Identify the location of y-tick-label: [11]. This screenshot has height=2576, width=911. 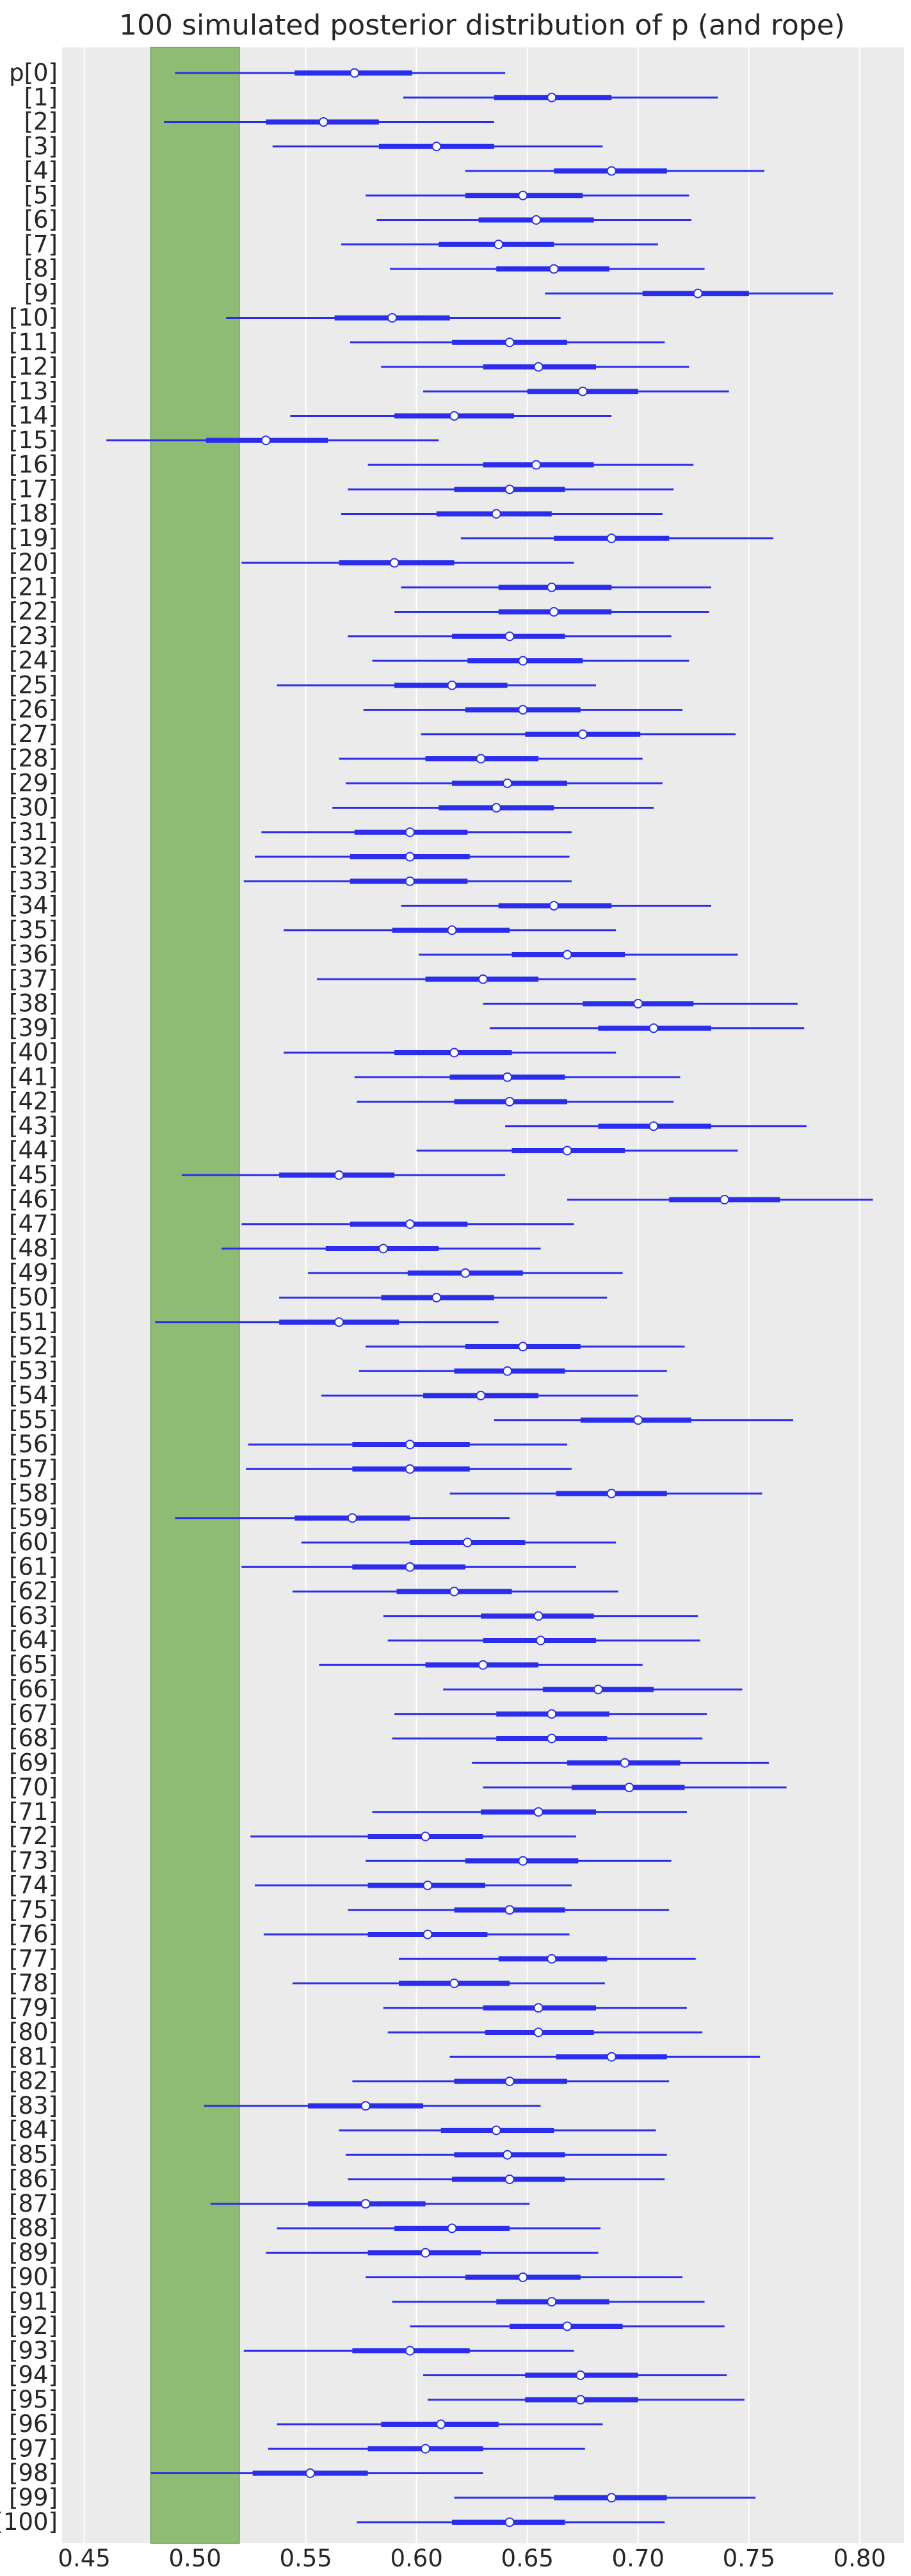
(33, 342).